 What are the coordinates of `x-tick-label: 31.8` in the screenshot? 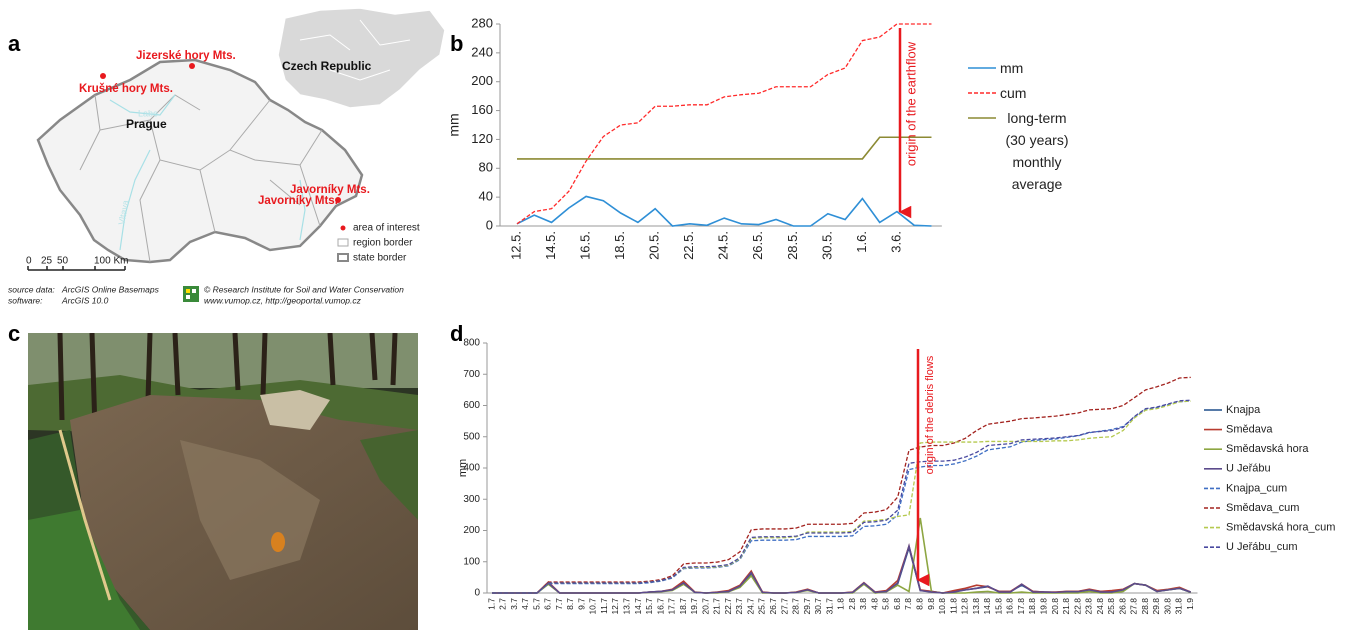 It's located at (1179, 606).